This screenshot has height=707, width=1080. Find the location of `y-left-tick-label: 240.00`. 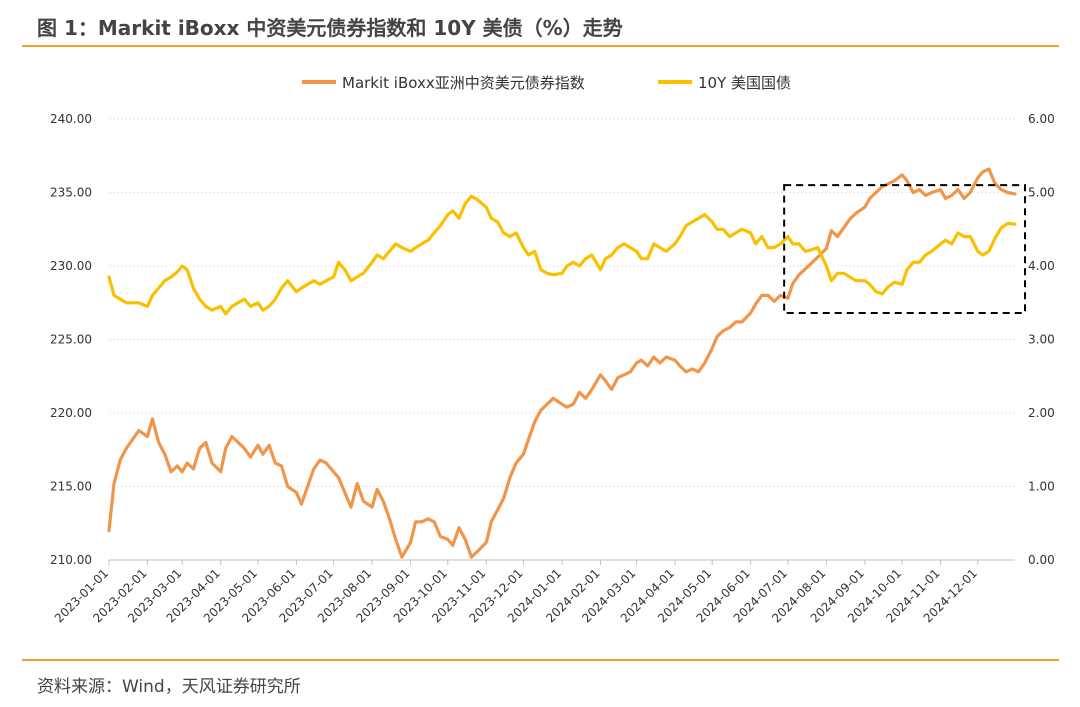

y-left-tick-label: 240.00 is located at coordinates (71, 119).